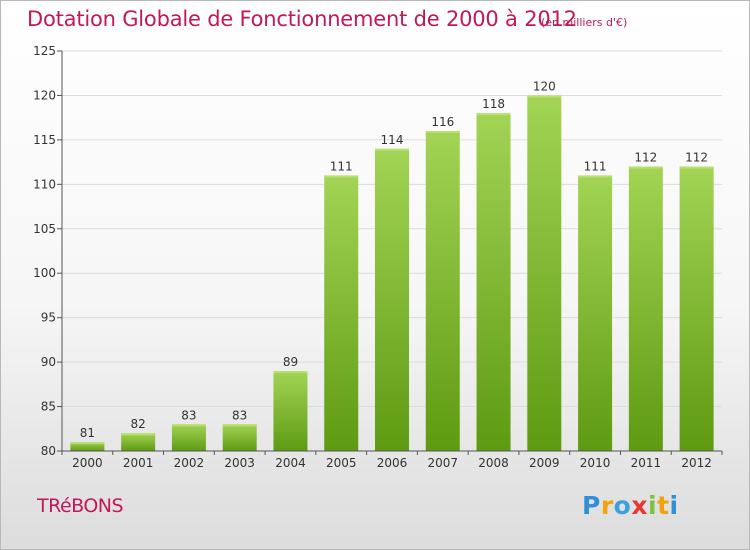  What do you see at coordinates (290, 463) in the screenshot?
I see `x-tick-label: 2004` at bounding box center [290, 463].